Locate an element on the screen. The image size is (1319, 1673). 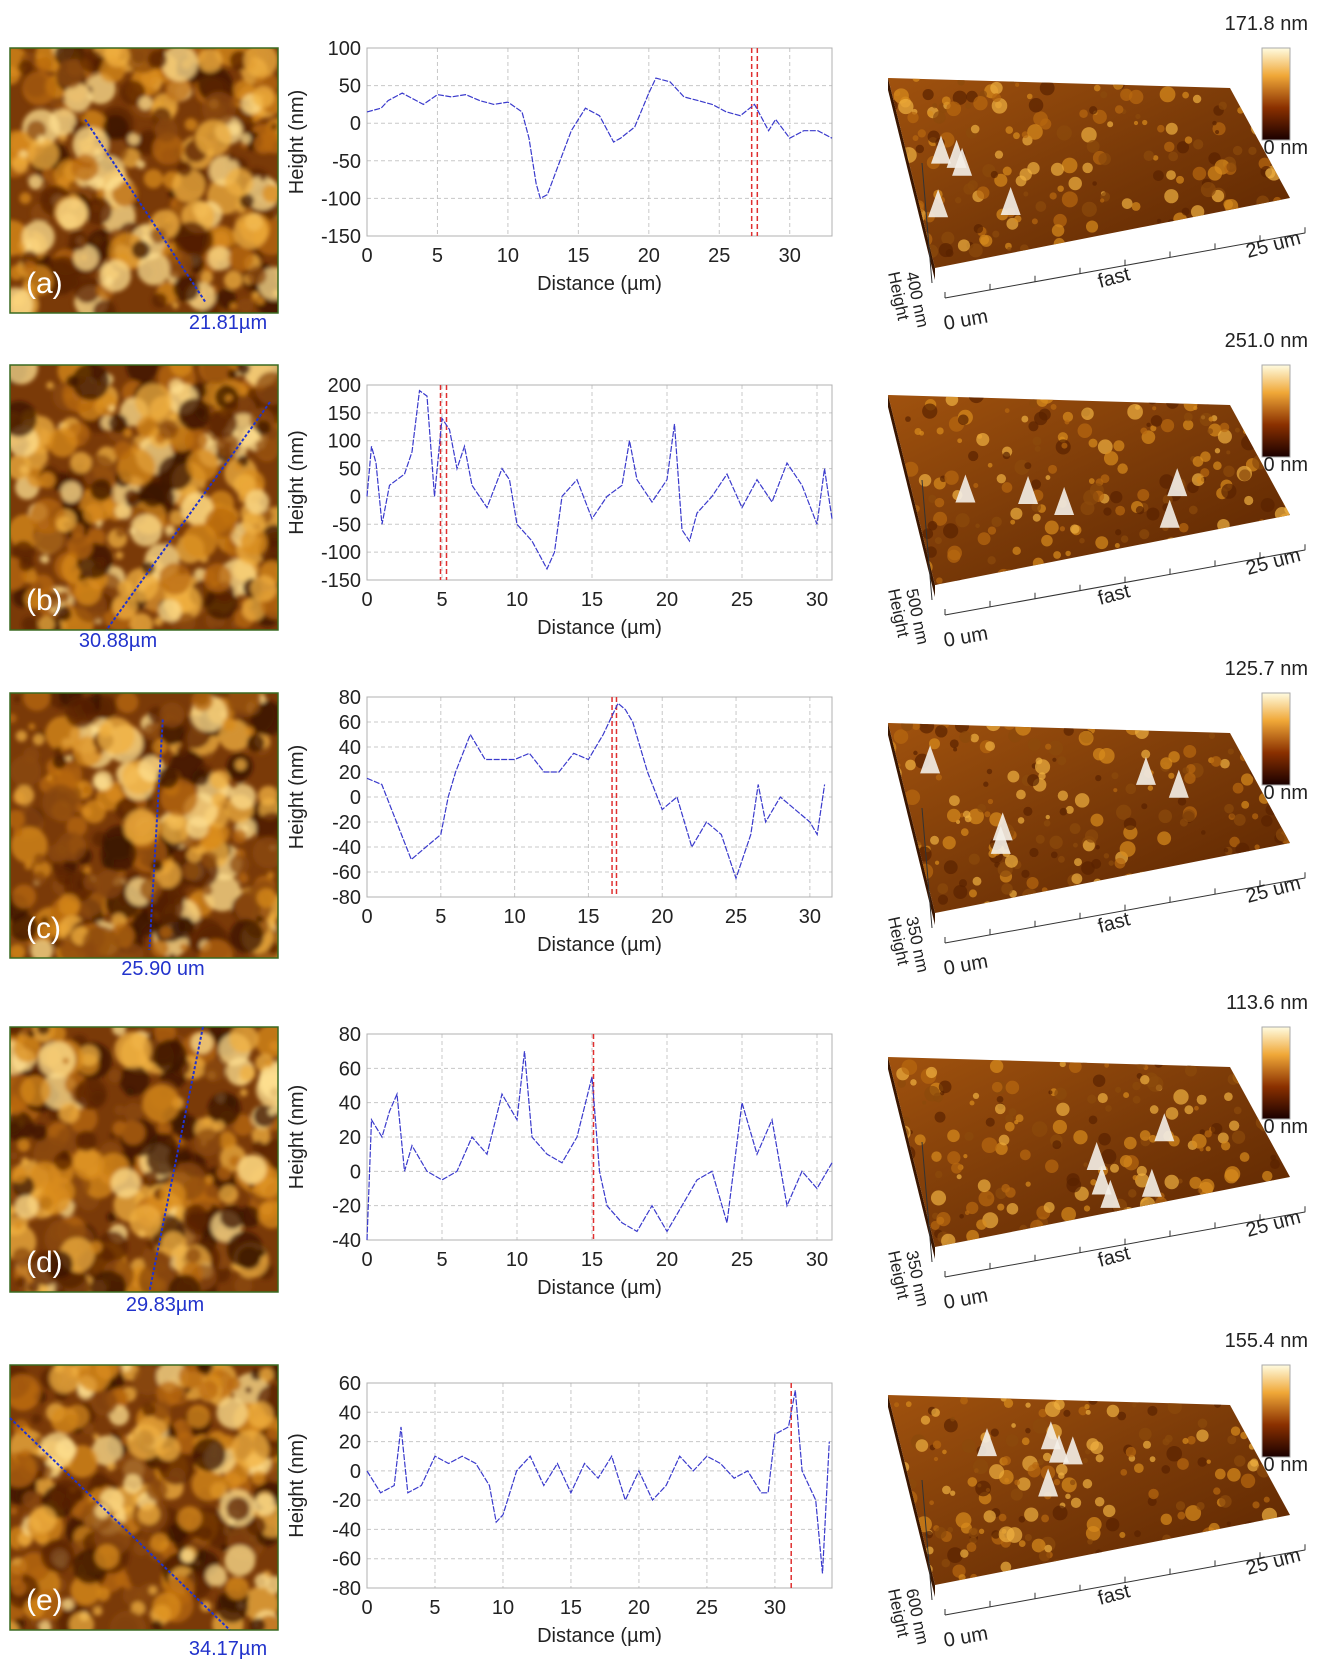
x-tick-label: 30 is located at coordinates (817, 600).